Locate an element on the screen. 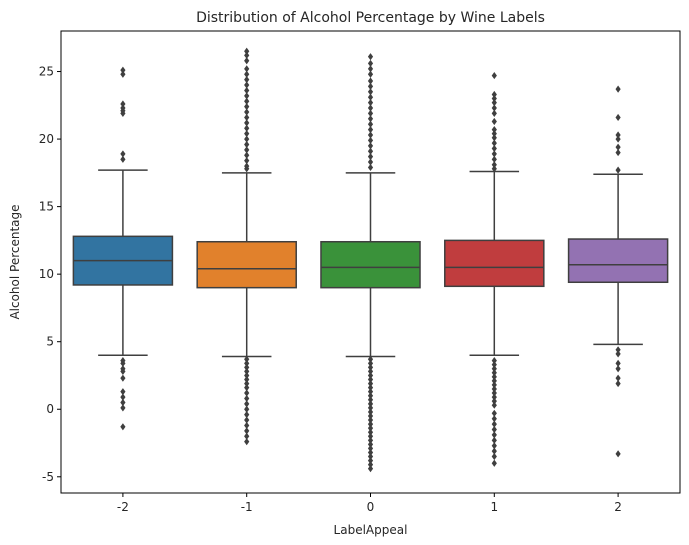  box-group--2 is located at coordinates (123, 248).